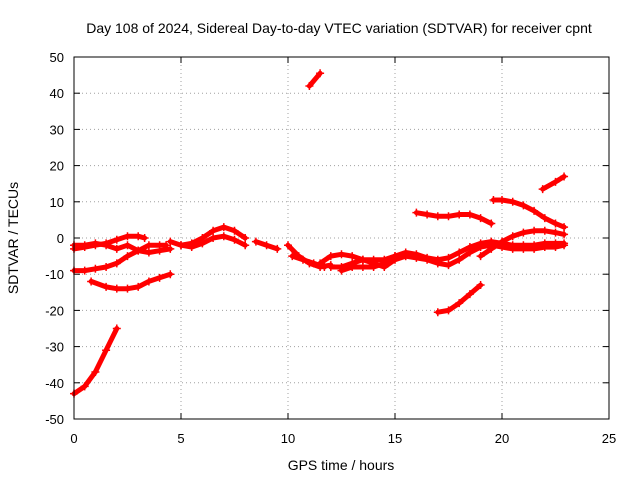 Image resolution: width=640 pixels, height=480 pixels. What do you see at coordinates (131, 281) in the screenshot?
I see `data-series-s5` at bounding box center [131, 281].